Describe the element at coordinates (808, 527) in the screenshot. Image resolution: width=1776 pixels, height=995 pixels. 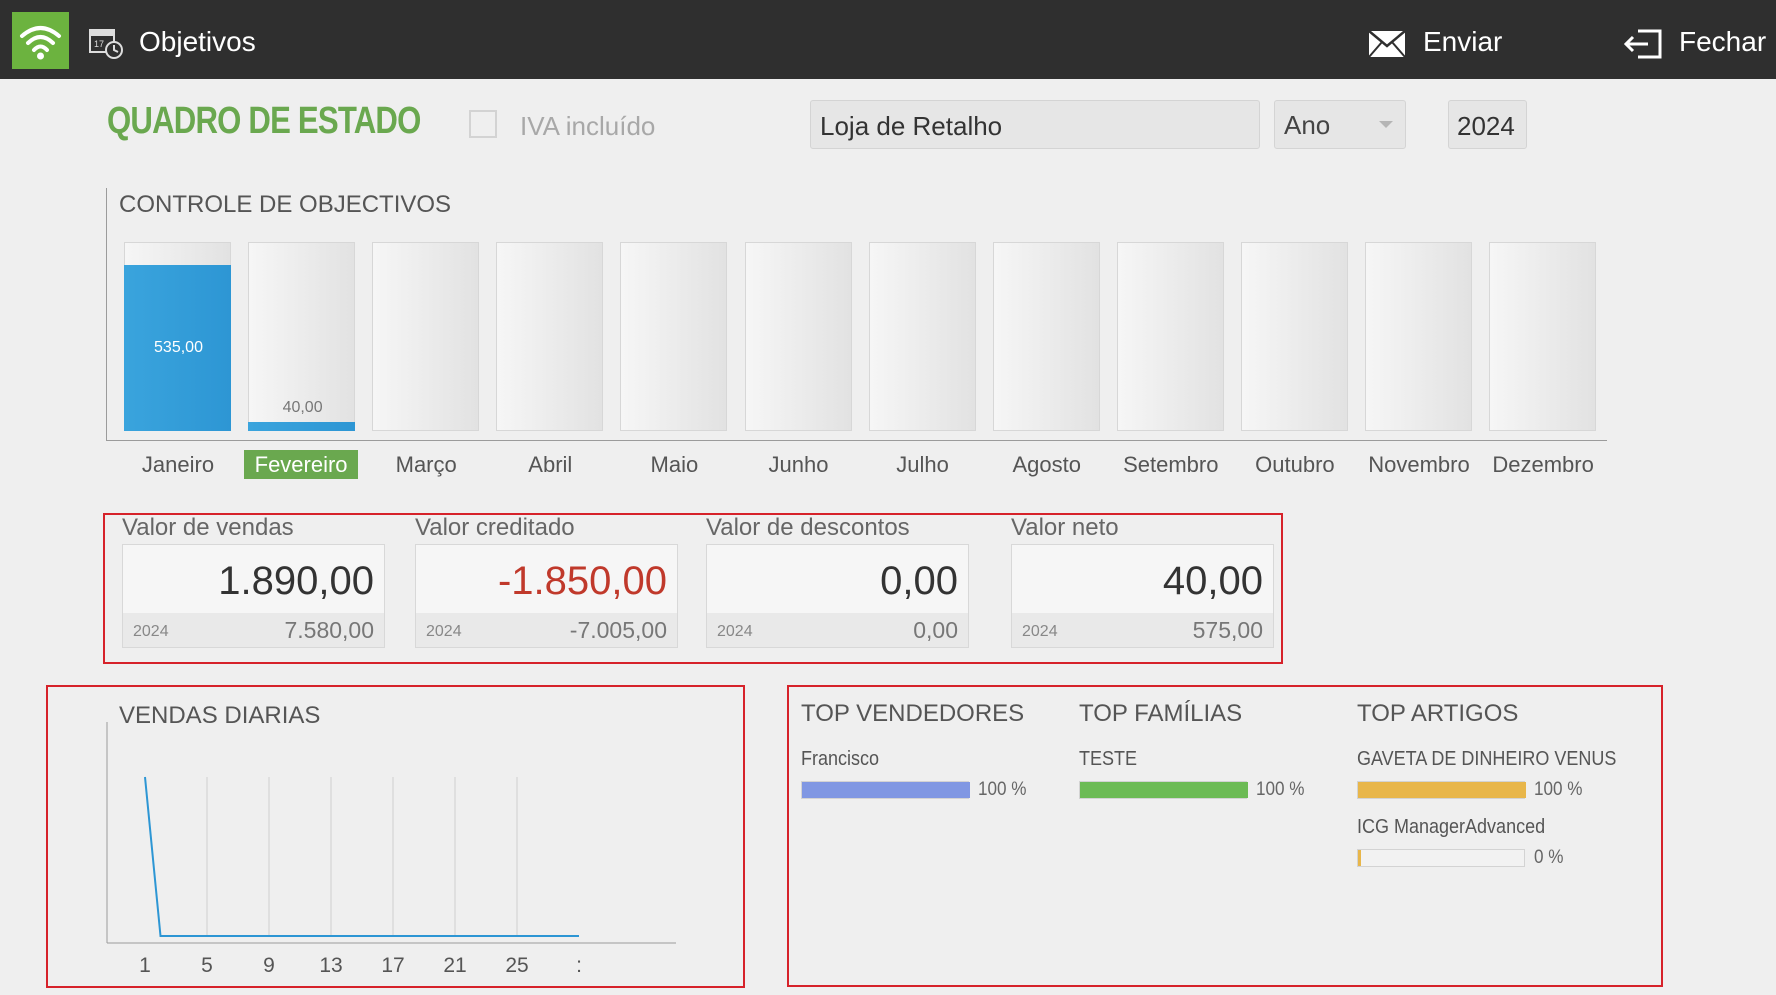
I see `kpi-label: Valor de descontos` at that location.